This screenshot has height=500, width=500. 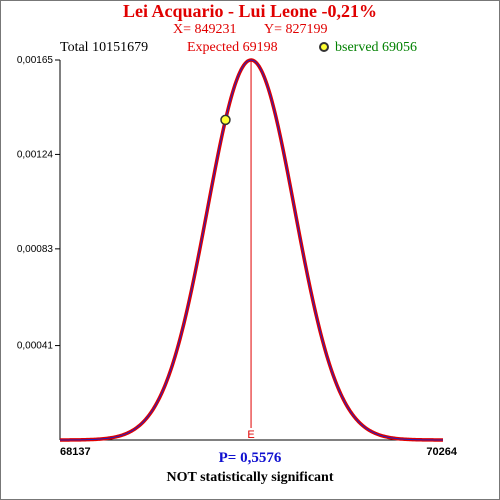 I want to click on x-tick-max: 70264, so click(x=441, y=452).